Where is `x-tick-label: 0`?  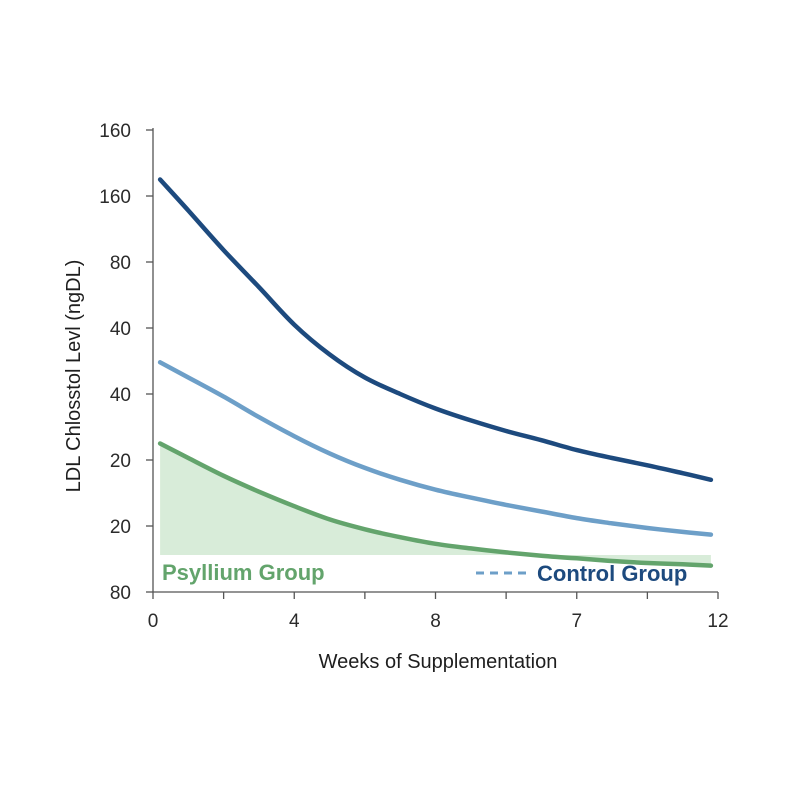 x-tick-label: 0 is located at coordinates (153, 621).